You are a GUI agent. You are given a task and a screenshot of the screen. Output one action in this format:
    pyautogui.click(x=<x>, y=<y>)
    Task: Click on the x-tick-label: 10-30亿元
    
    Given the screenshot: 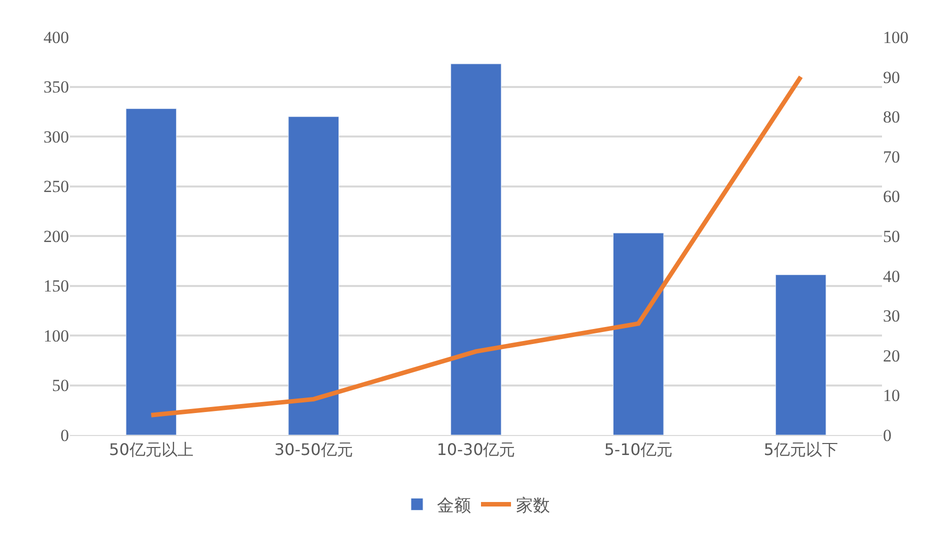 What is the action you would take?
    pyautogui.click(x=476, y=450)
    